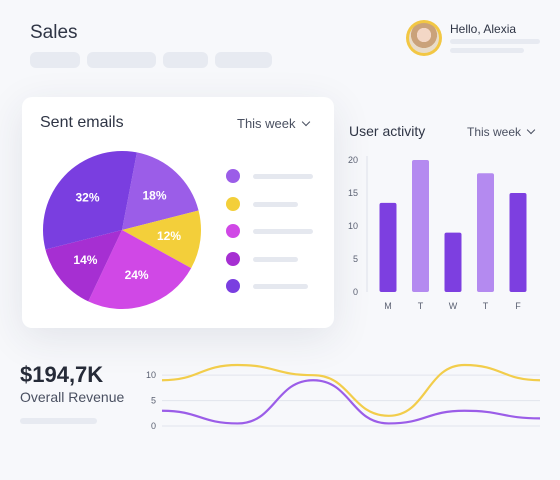 This screenshot has height=480, width=560. Describe the element at coordinates (82, 122) in the screenshot. I see `sent-emails-title: Sent emails` at that location.